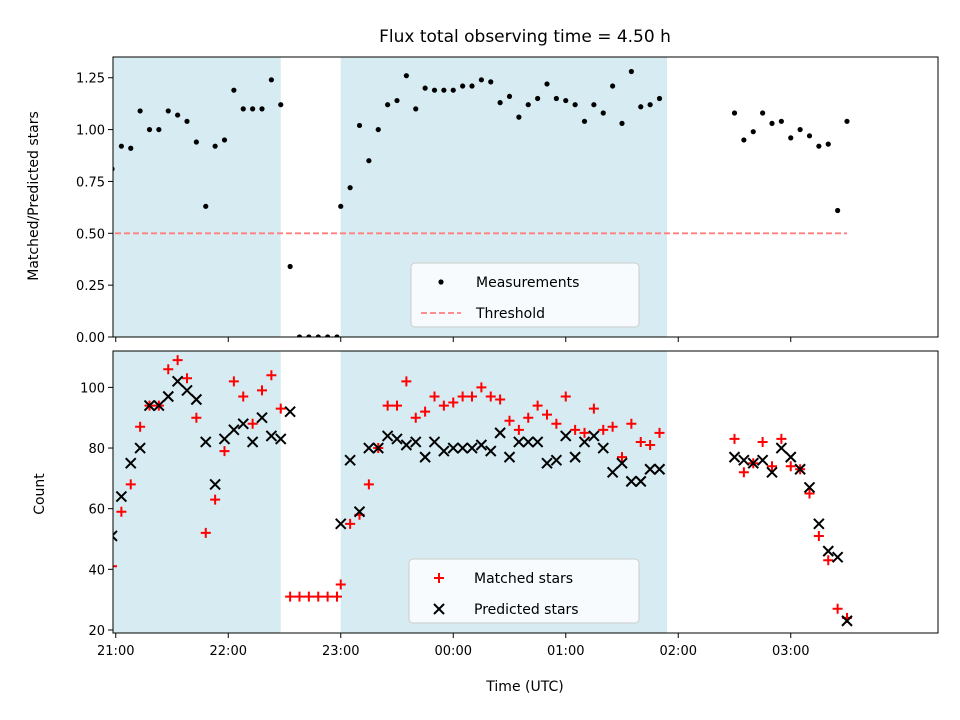 Image resolution: width=960 pixels, height=720 pixels. I want to click on x-tick-label: 01:00, so click(565, 651).